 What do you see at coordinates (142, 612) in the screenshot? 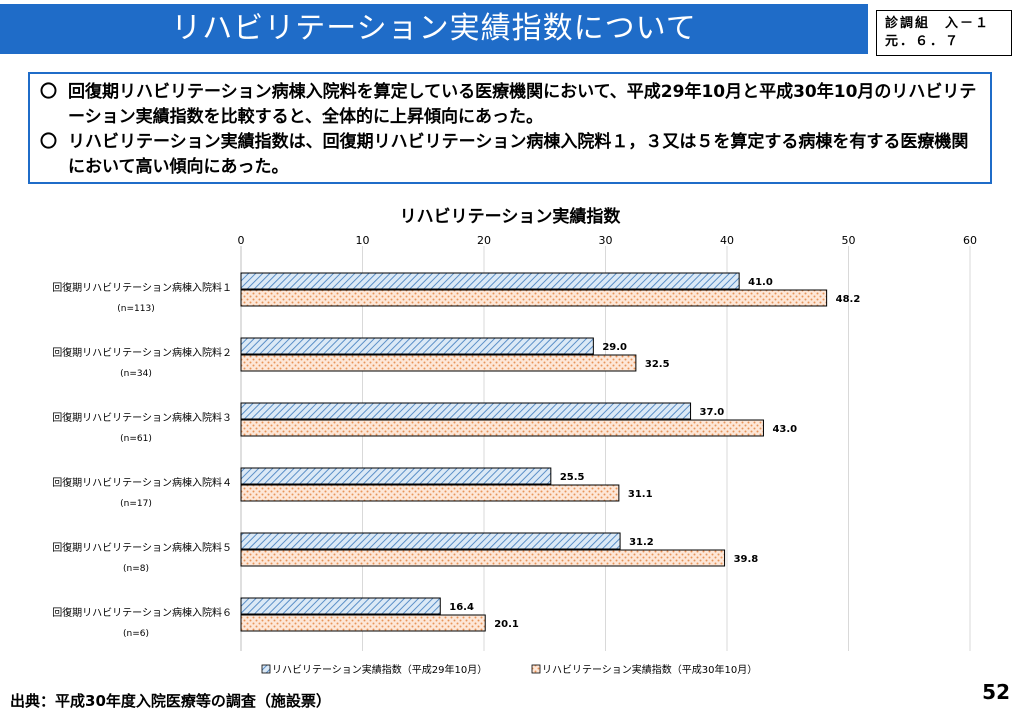
I see `category-label: 回復期リハビリテーション病棟入院料６` at bounding box center [142, 612].